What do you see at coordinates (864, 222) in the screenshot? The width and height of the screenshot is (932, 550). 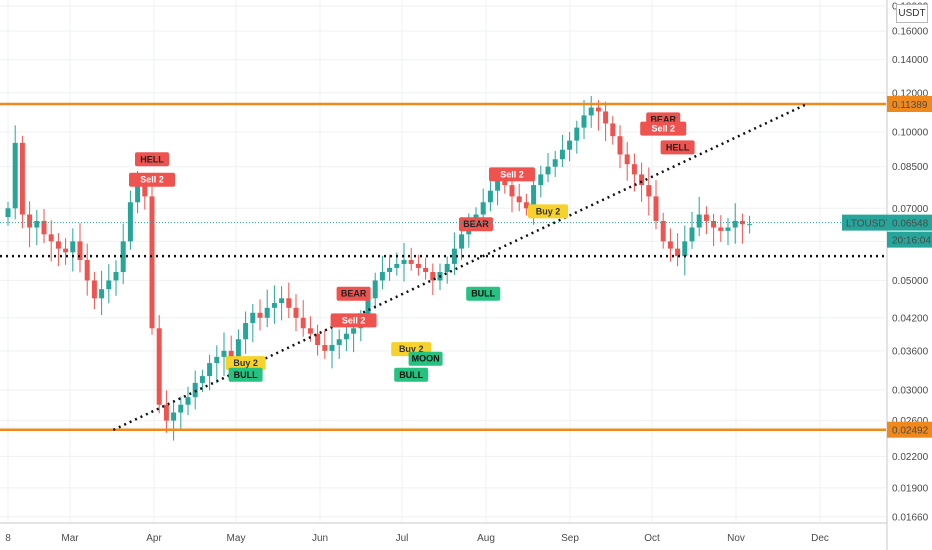 I see `symbol-box` at bounding box center [864, 222].